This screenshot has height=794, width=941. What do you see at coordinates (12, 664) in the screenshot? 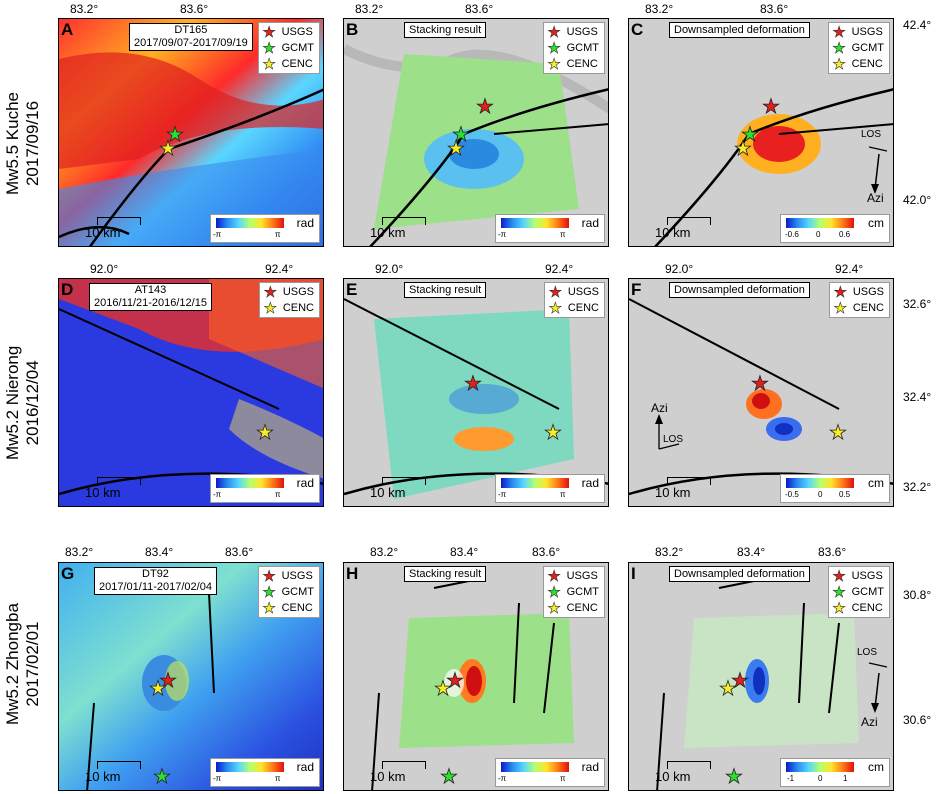
I see `row-label-line1: Mw5.2 Zhongba` at bounding box center [12, 664].